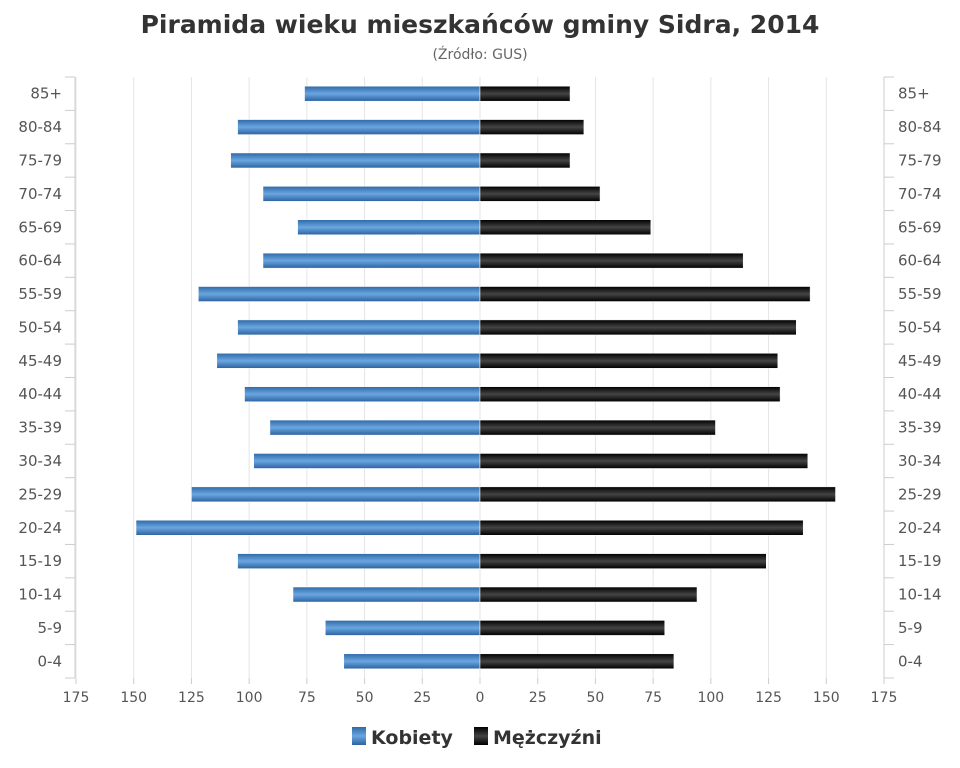 The image size is (960, 768). What do you see at coordinates (920, 528) in the screenshot?
I see `y-label-right: 20-24` at bounding box center [920, 528].